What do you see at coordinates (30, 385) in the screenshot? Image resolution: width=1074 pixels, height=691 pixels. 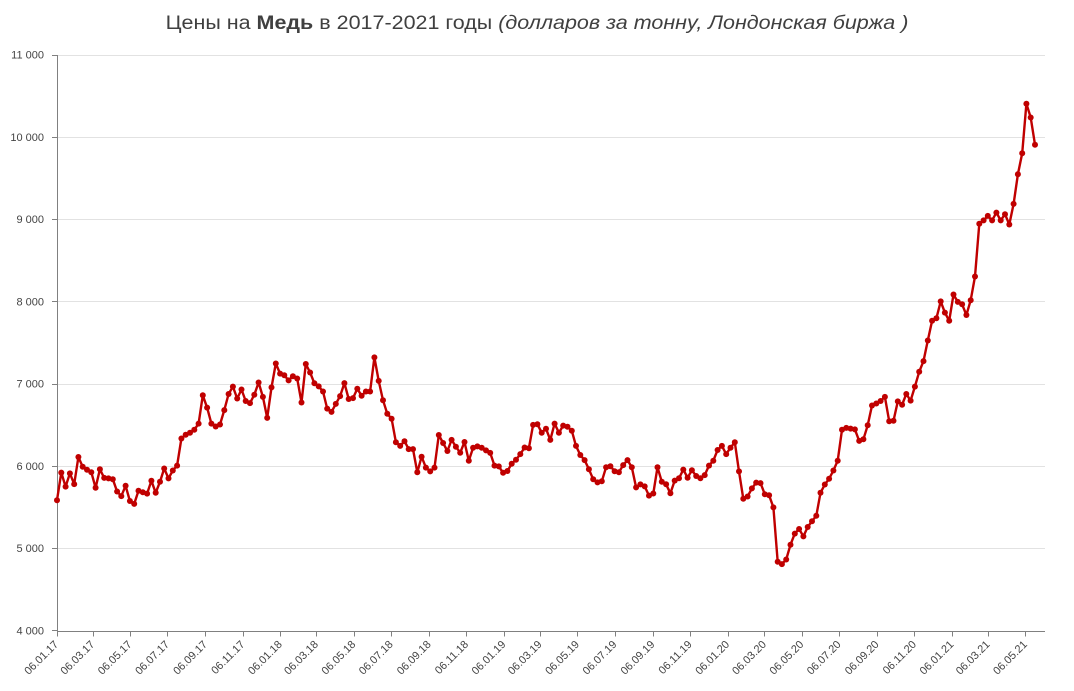 I see `svg-text: 7 000` at bounding box center [30, 385].